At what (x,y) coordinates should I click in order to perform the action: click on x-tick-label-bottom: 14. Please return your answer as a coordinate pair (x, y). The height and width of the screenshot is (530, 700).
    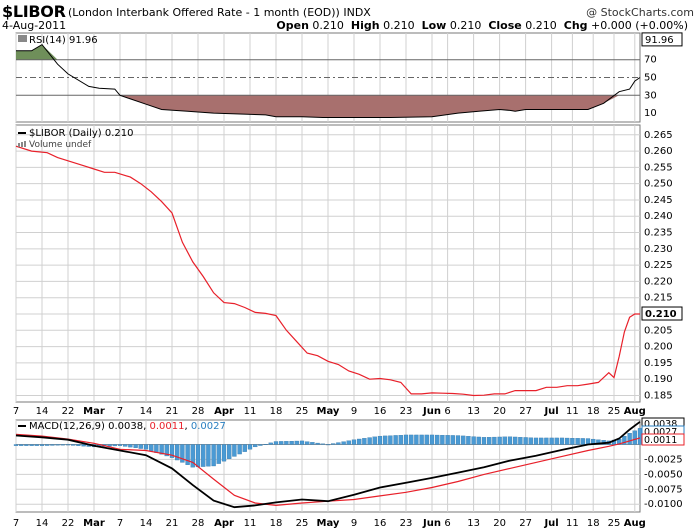
    Looking at the image, I should click on (42, 523).